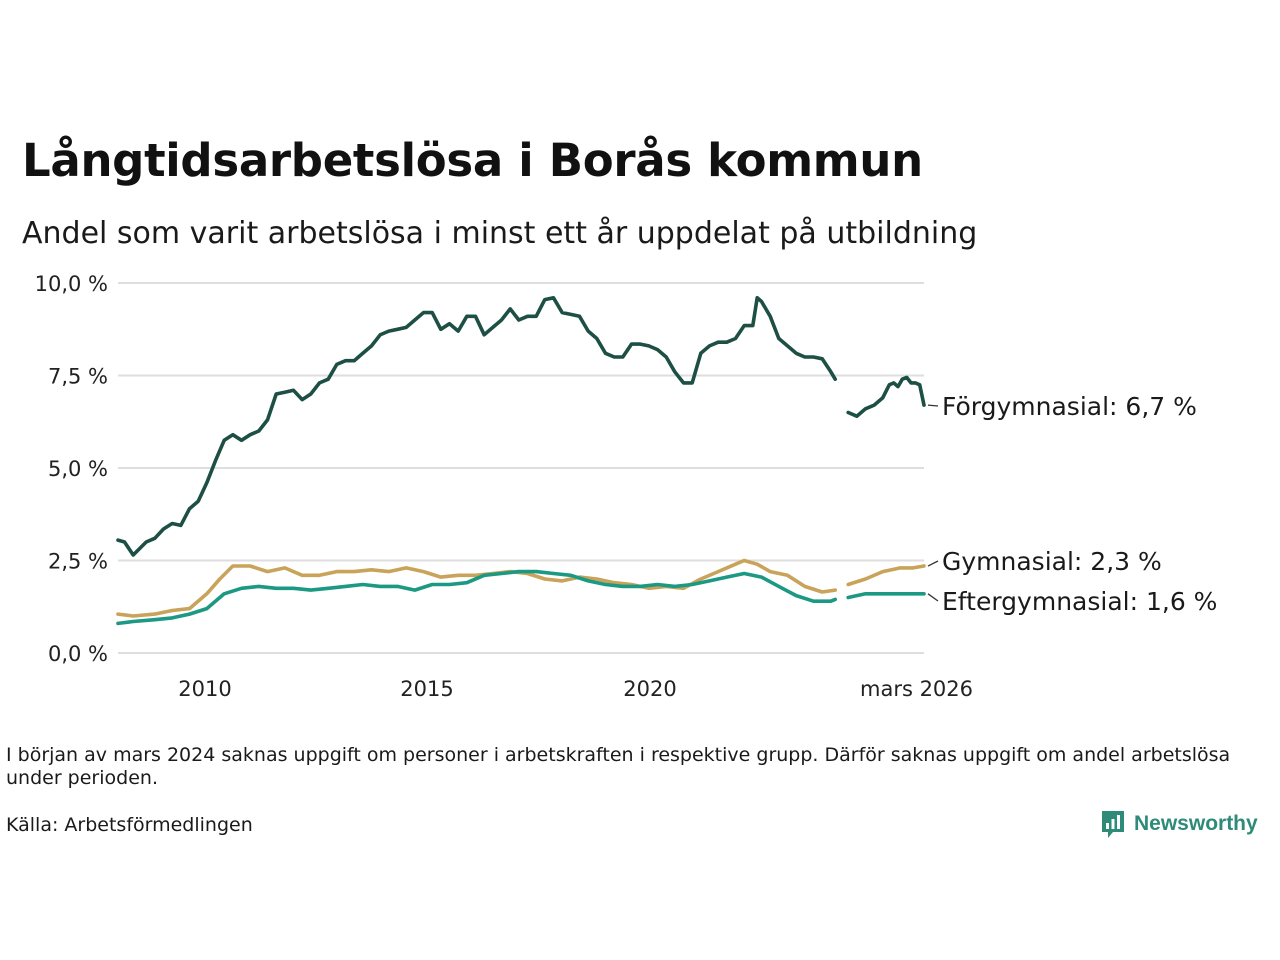 The height and width of the screenshot is (960, 1280). What do you see at coordinates (886, 396) in the screenshot?
I see `series-line-förgymnasial` at bounding box center [886, 396].